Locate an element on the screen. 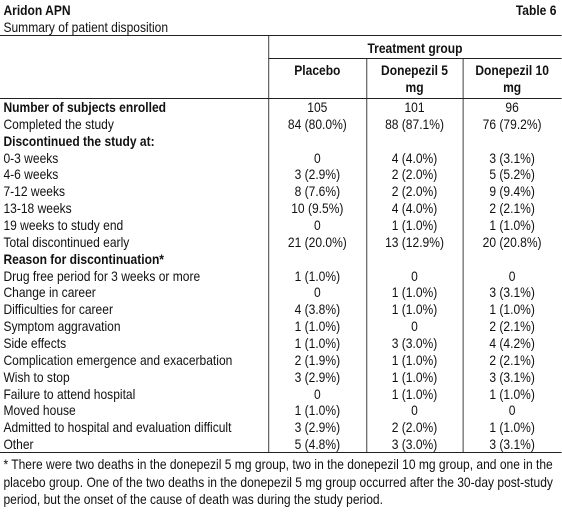  row-label: Difficulties for career is located at coordinates (58, 309).